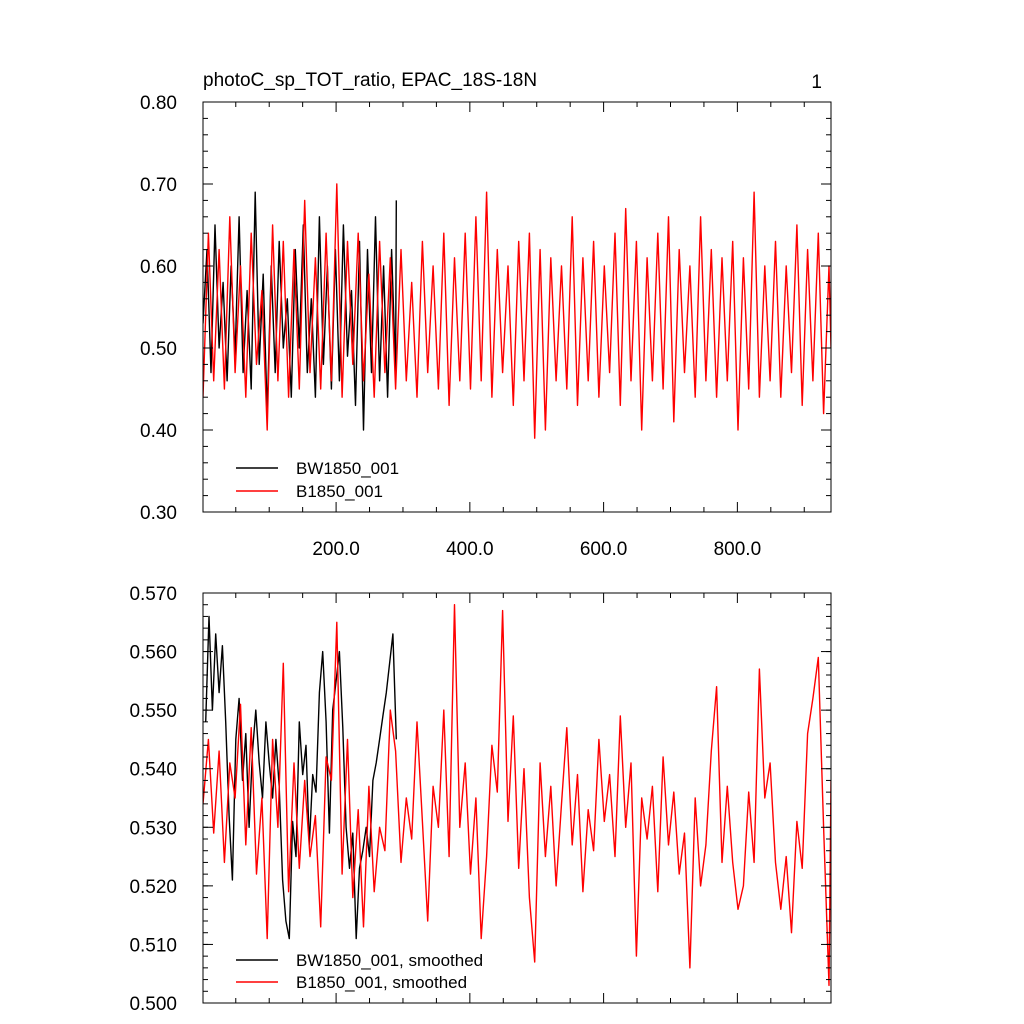  Describe the element at coordinates (389, 960) in the screenshot. I see `legend-label-1: BW1850_001, smoothed` at that location.